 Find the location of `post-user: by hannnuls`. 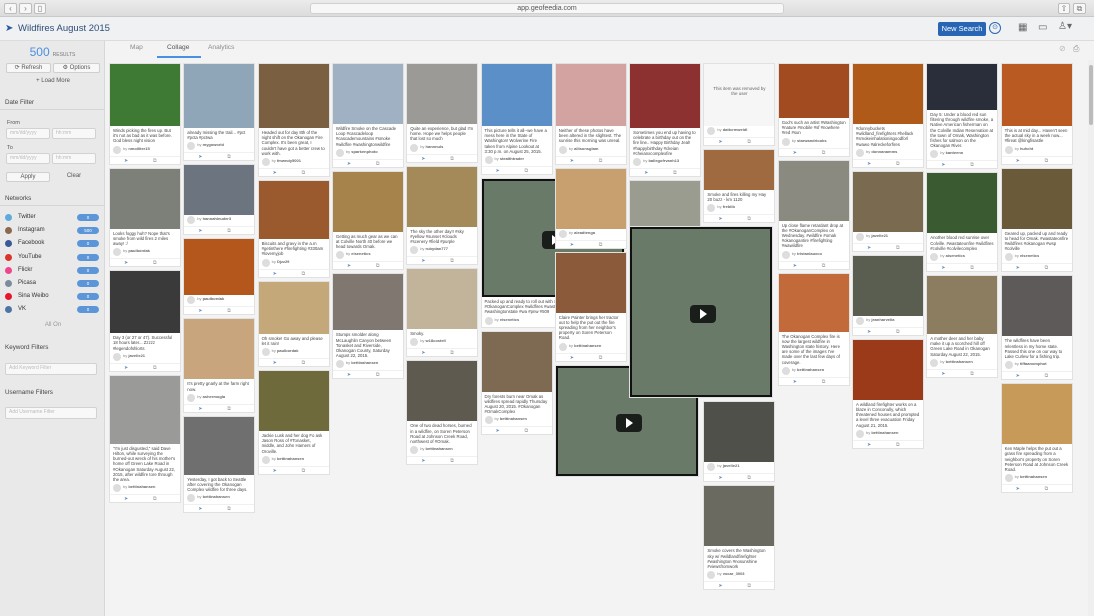

post-user: by hannnuls is located at coordinates (442, 148).